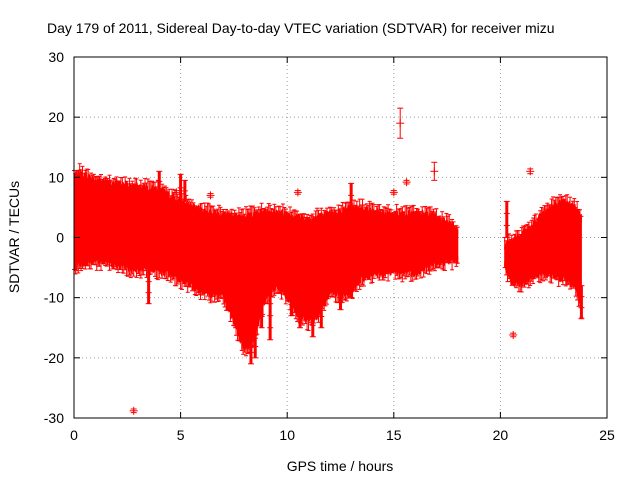  Describe the element at coordinates (54, 418) in the screenshot. I see `y-tick-label: -30` at that location.